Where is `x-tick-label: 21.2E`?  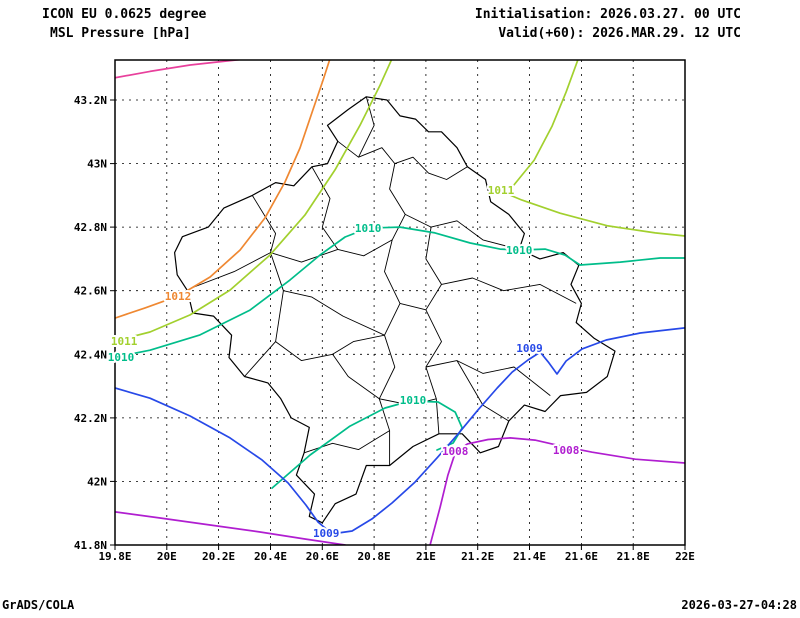
x-tick-label: 21.2E is located at coordinates (477, 556).